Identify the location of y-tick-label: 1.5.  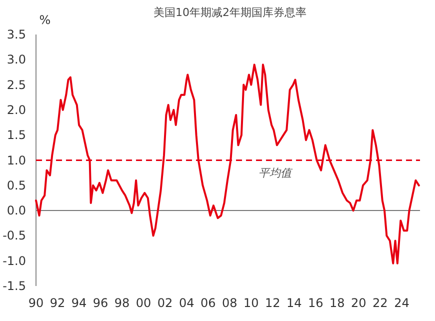
(16, 135).